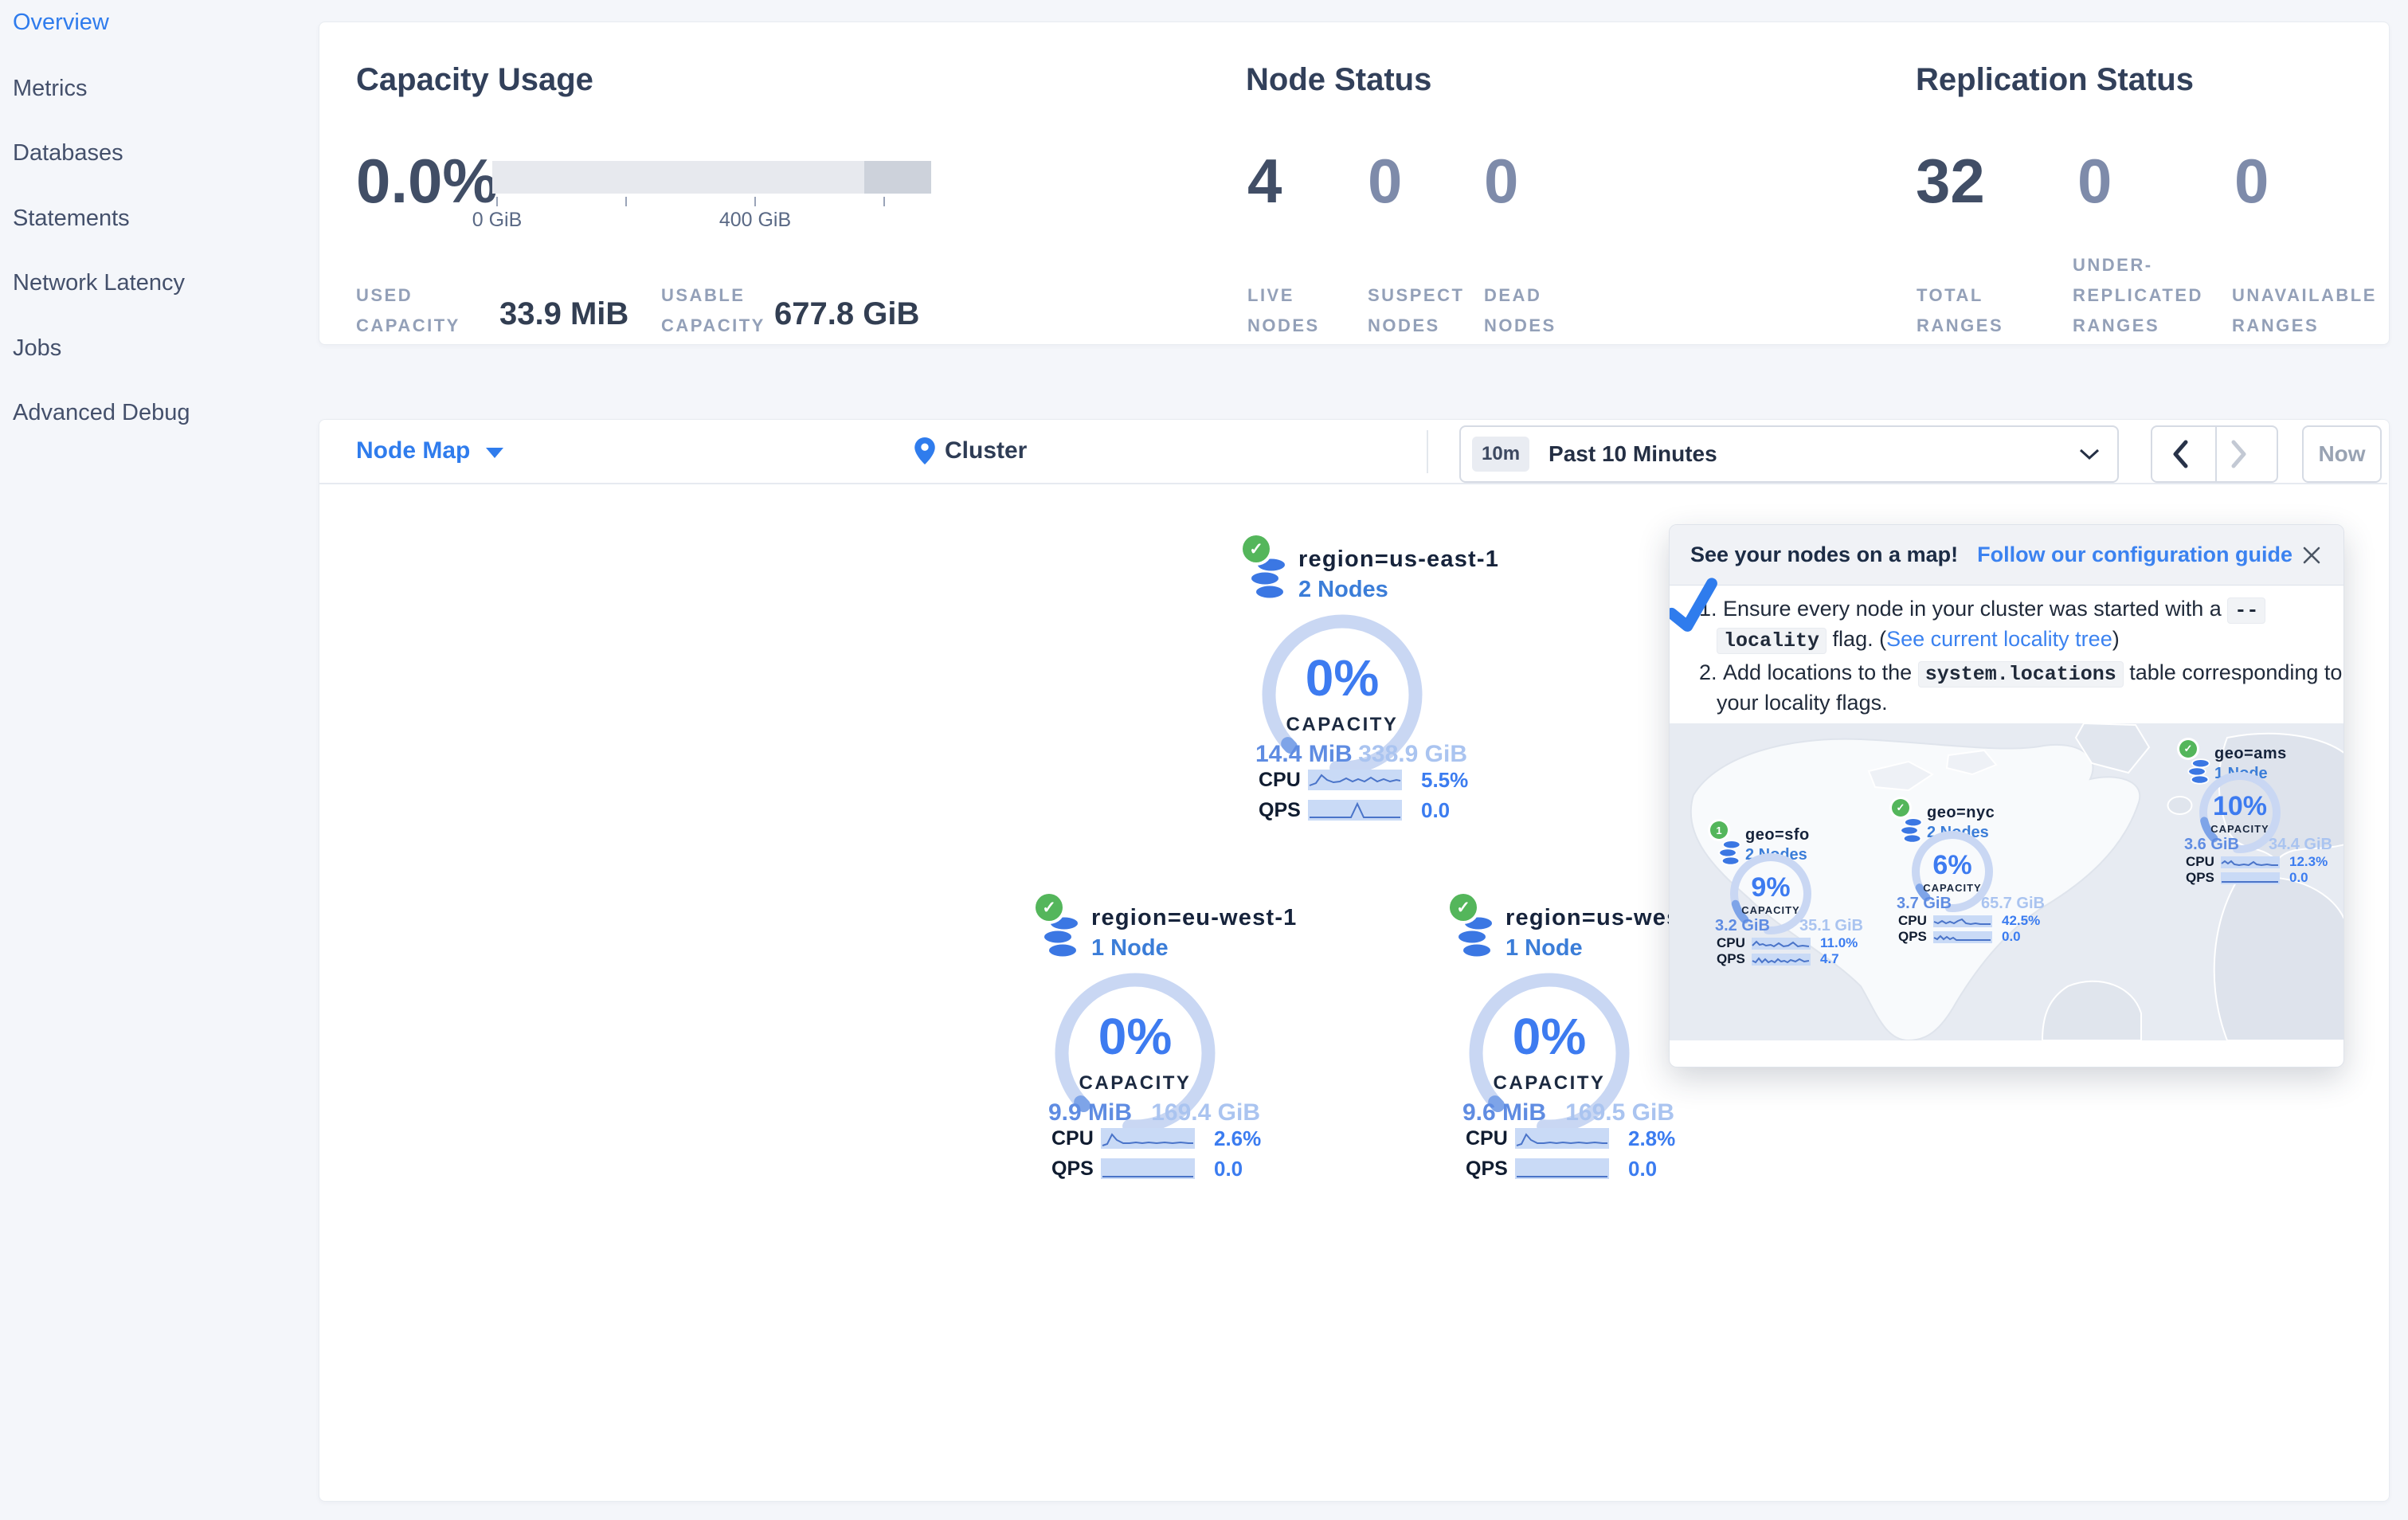  What do you see at coordinates (898, 177) in the screenshot?
I see `capacity-gauge-segment` at bounding box center [898, 177].